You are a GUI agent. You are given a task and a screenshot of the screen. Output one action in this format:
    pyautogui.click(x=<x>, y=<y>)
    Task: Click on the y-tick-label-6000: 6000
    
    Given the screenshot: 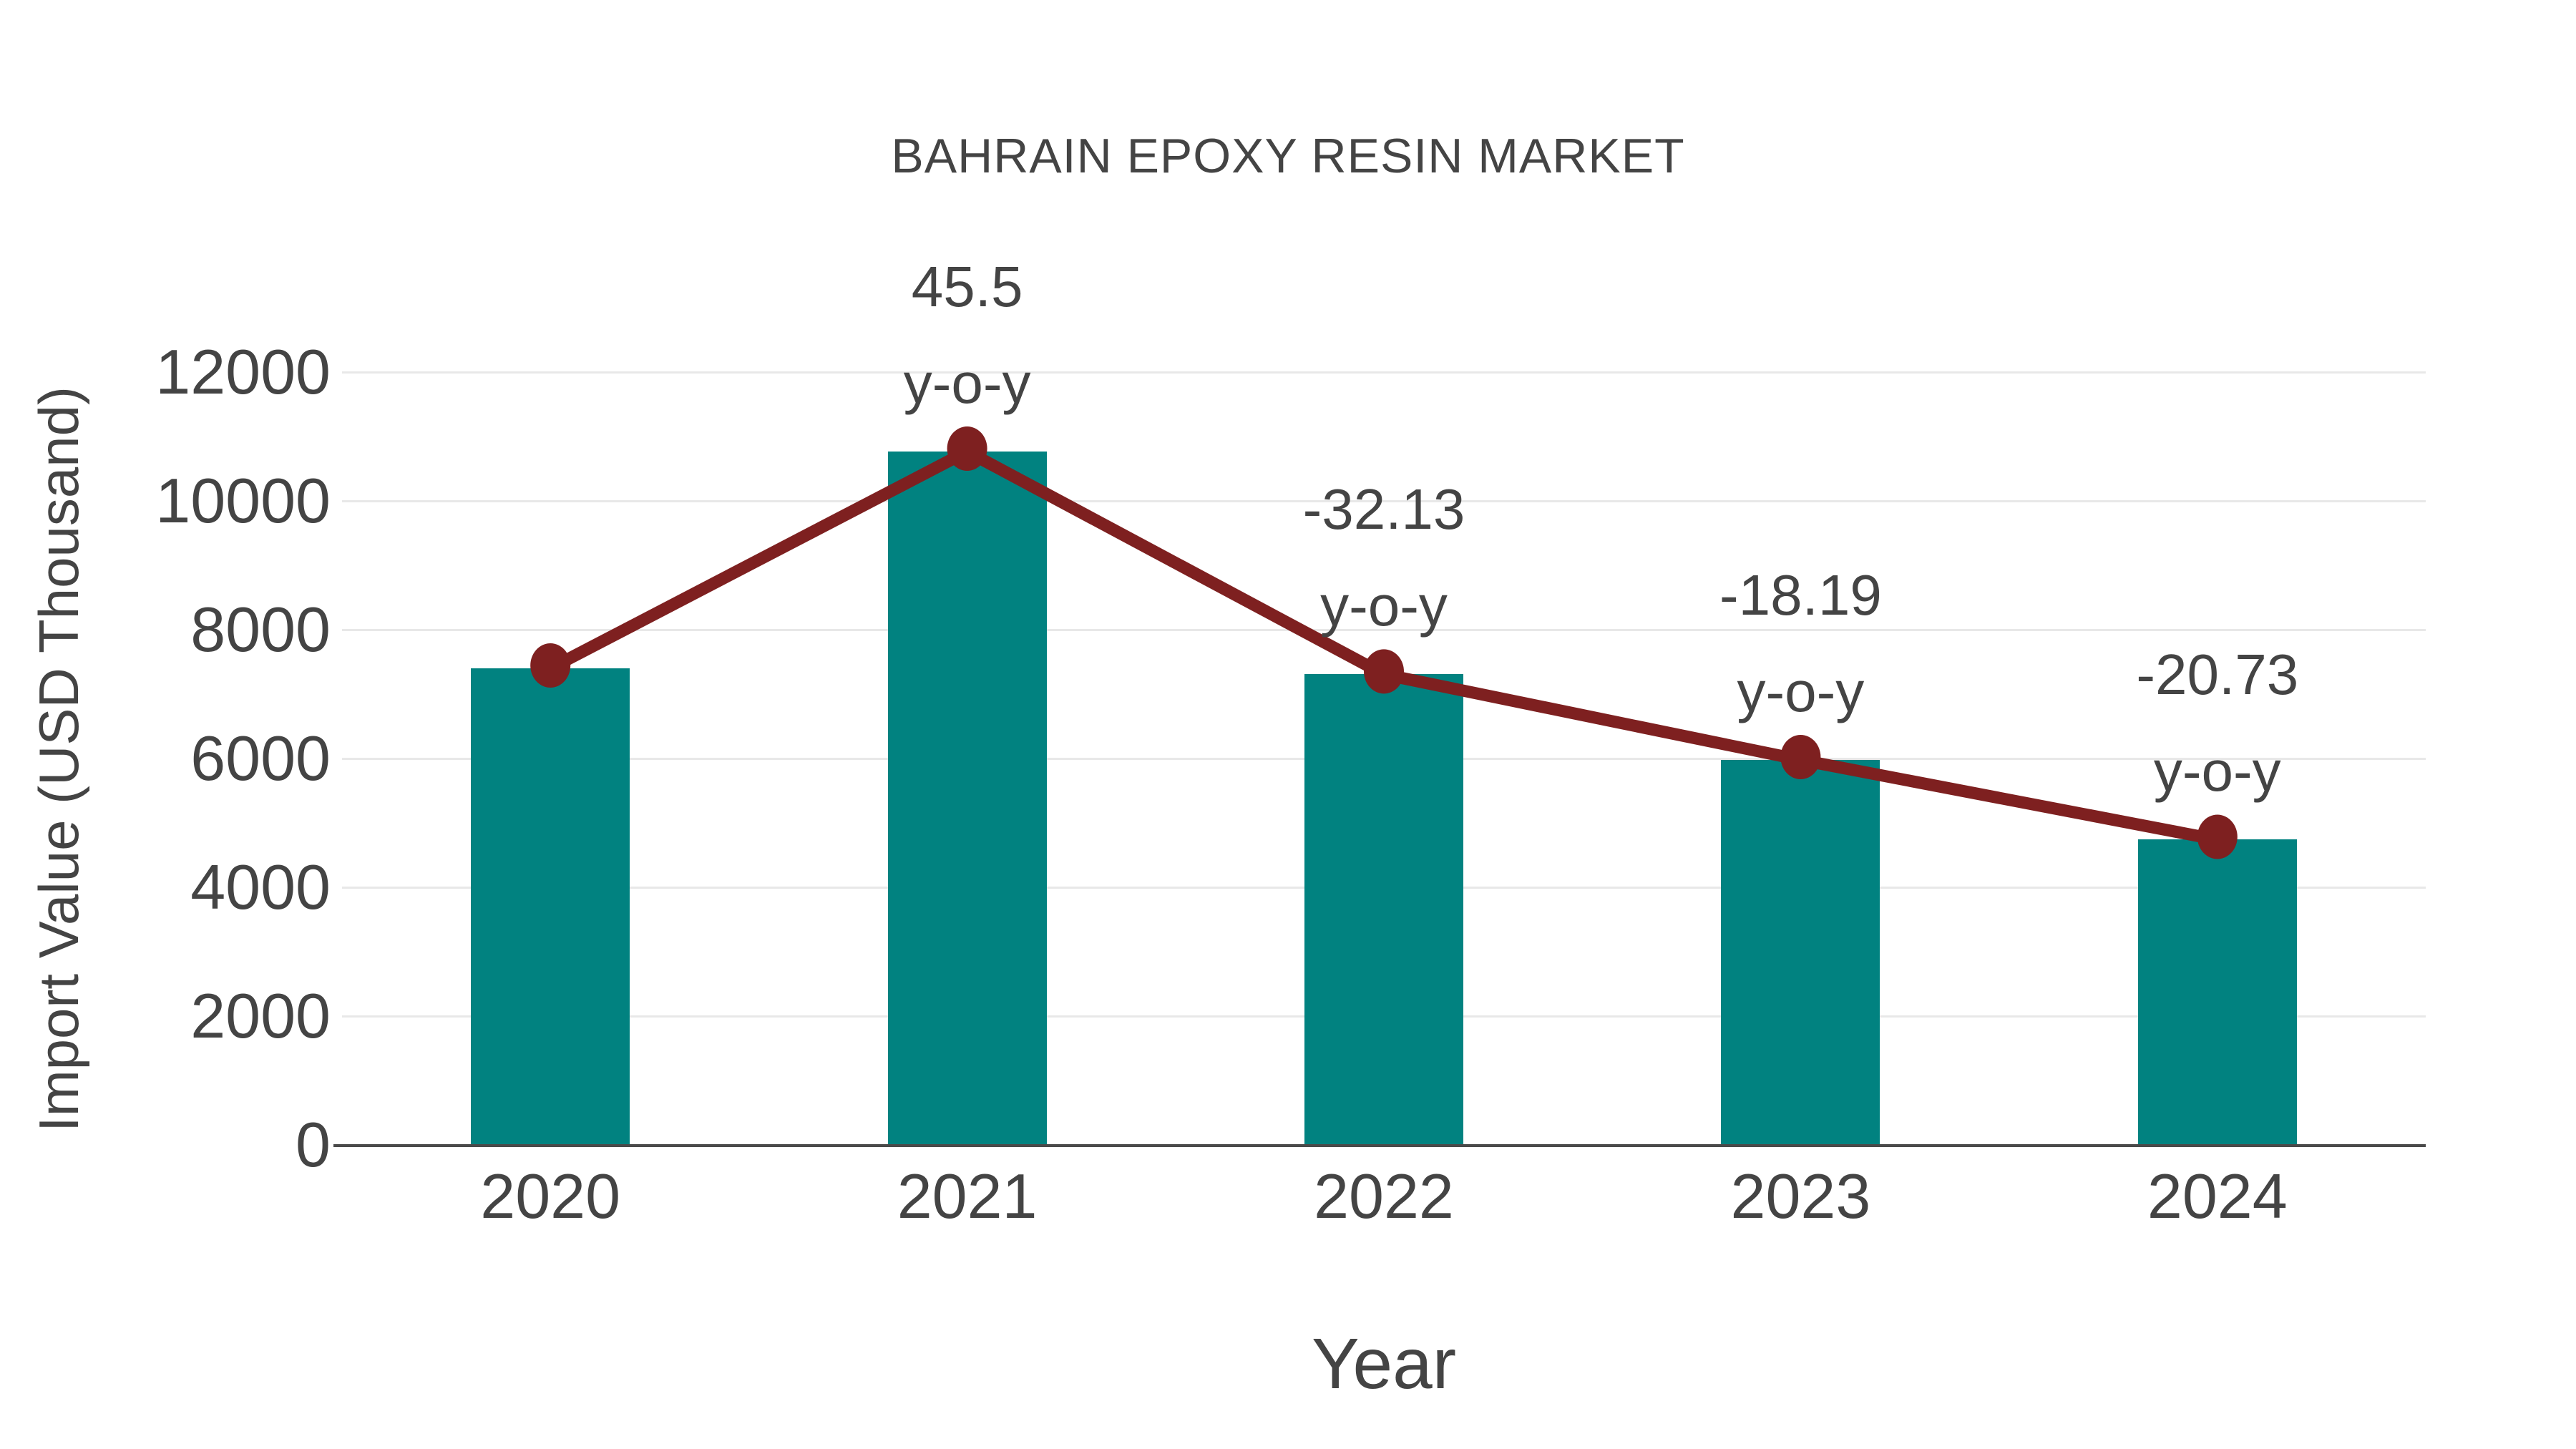 What is the action you would take?
    pyautogui.click(x=260, y=758)
    